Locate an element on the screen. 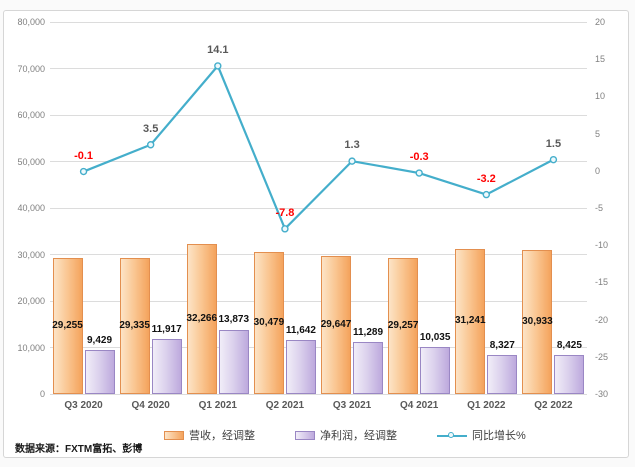 The width and height of the screenshot is (635, 467). left-axis-label: 0 is located at coordinates (42, 394).